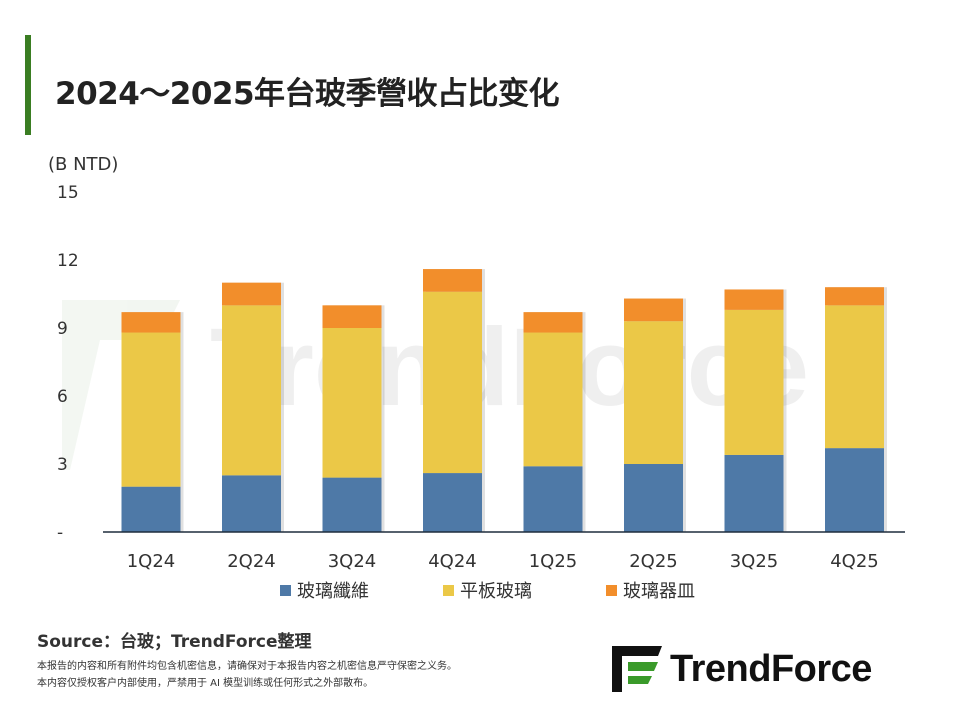 The height and width of the screenshot is (720, 960). Describe the element at coordinates (28, 85) in the screenshot. I see `title-accent-bar` at that location.